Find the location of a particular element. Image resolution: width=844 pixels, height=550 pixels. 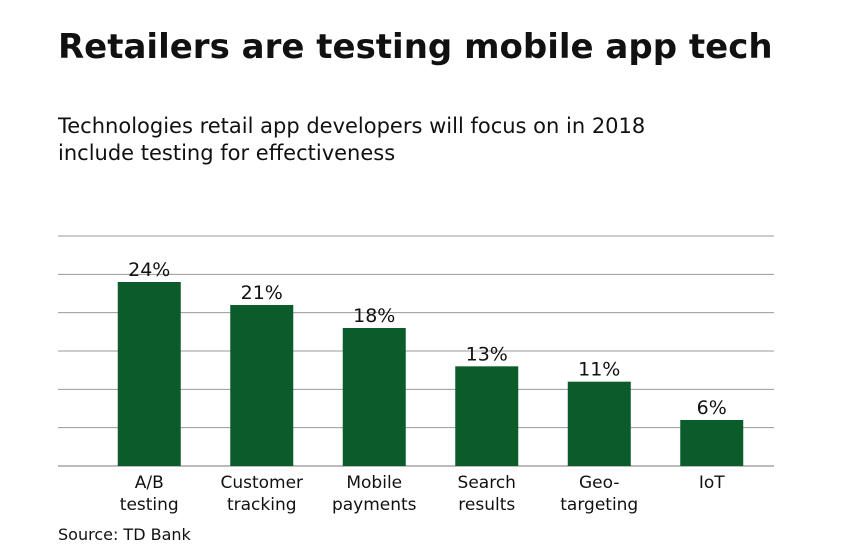

x-tick-label: Search results is located at coordinates (487, 494).